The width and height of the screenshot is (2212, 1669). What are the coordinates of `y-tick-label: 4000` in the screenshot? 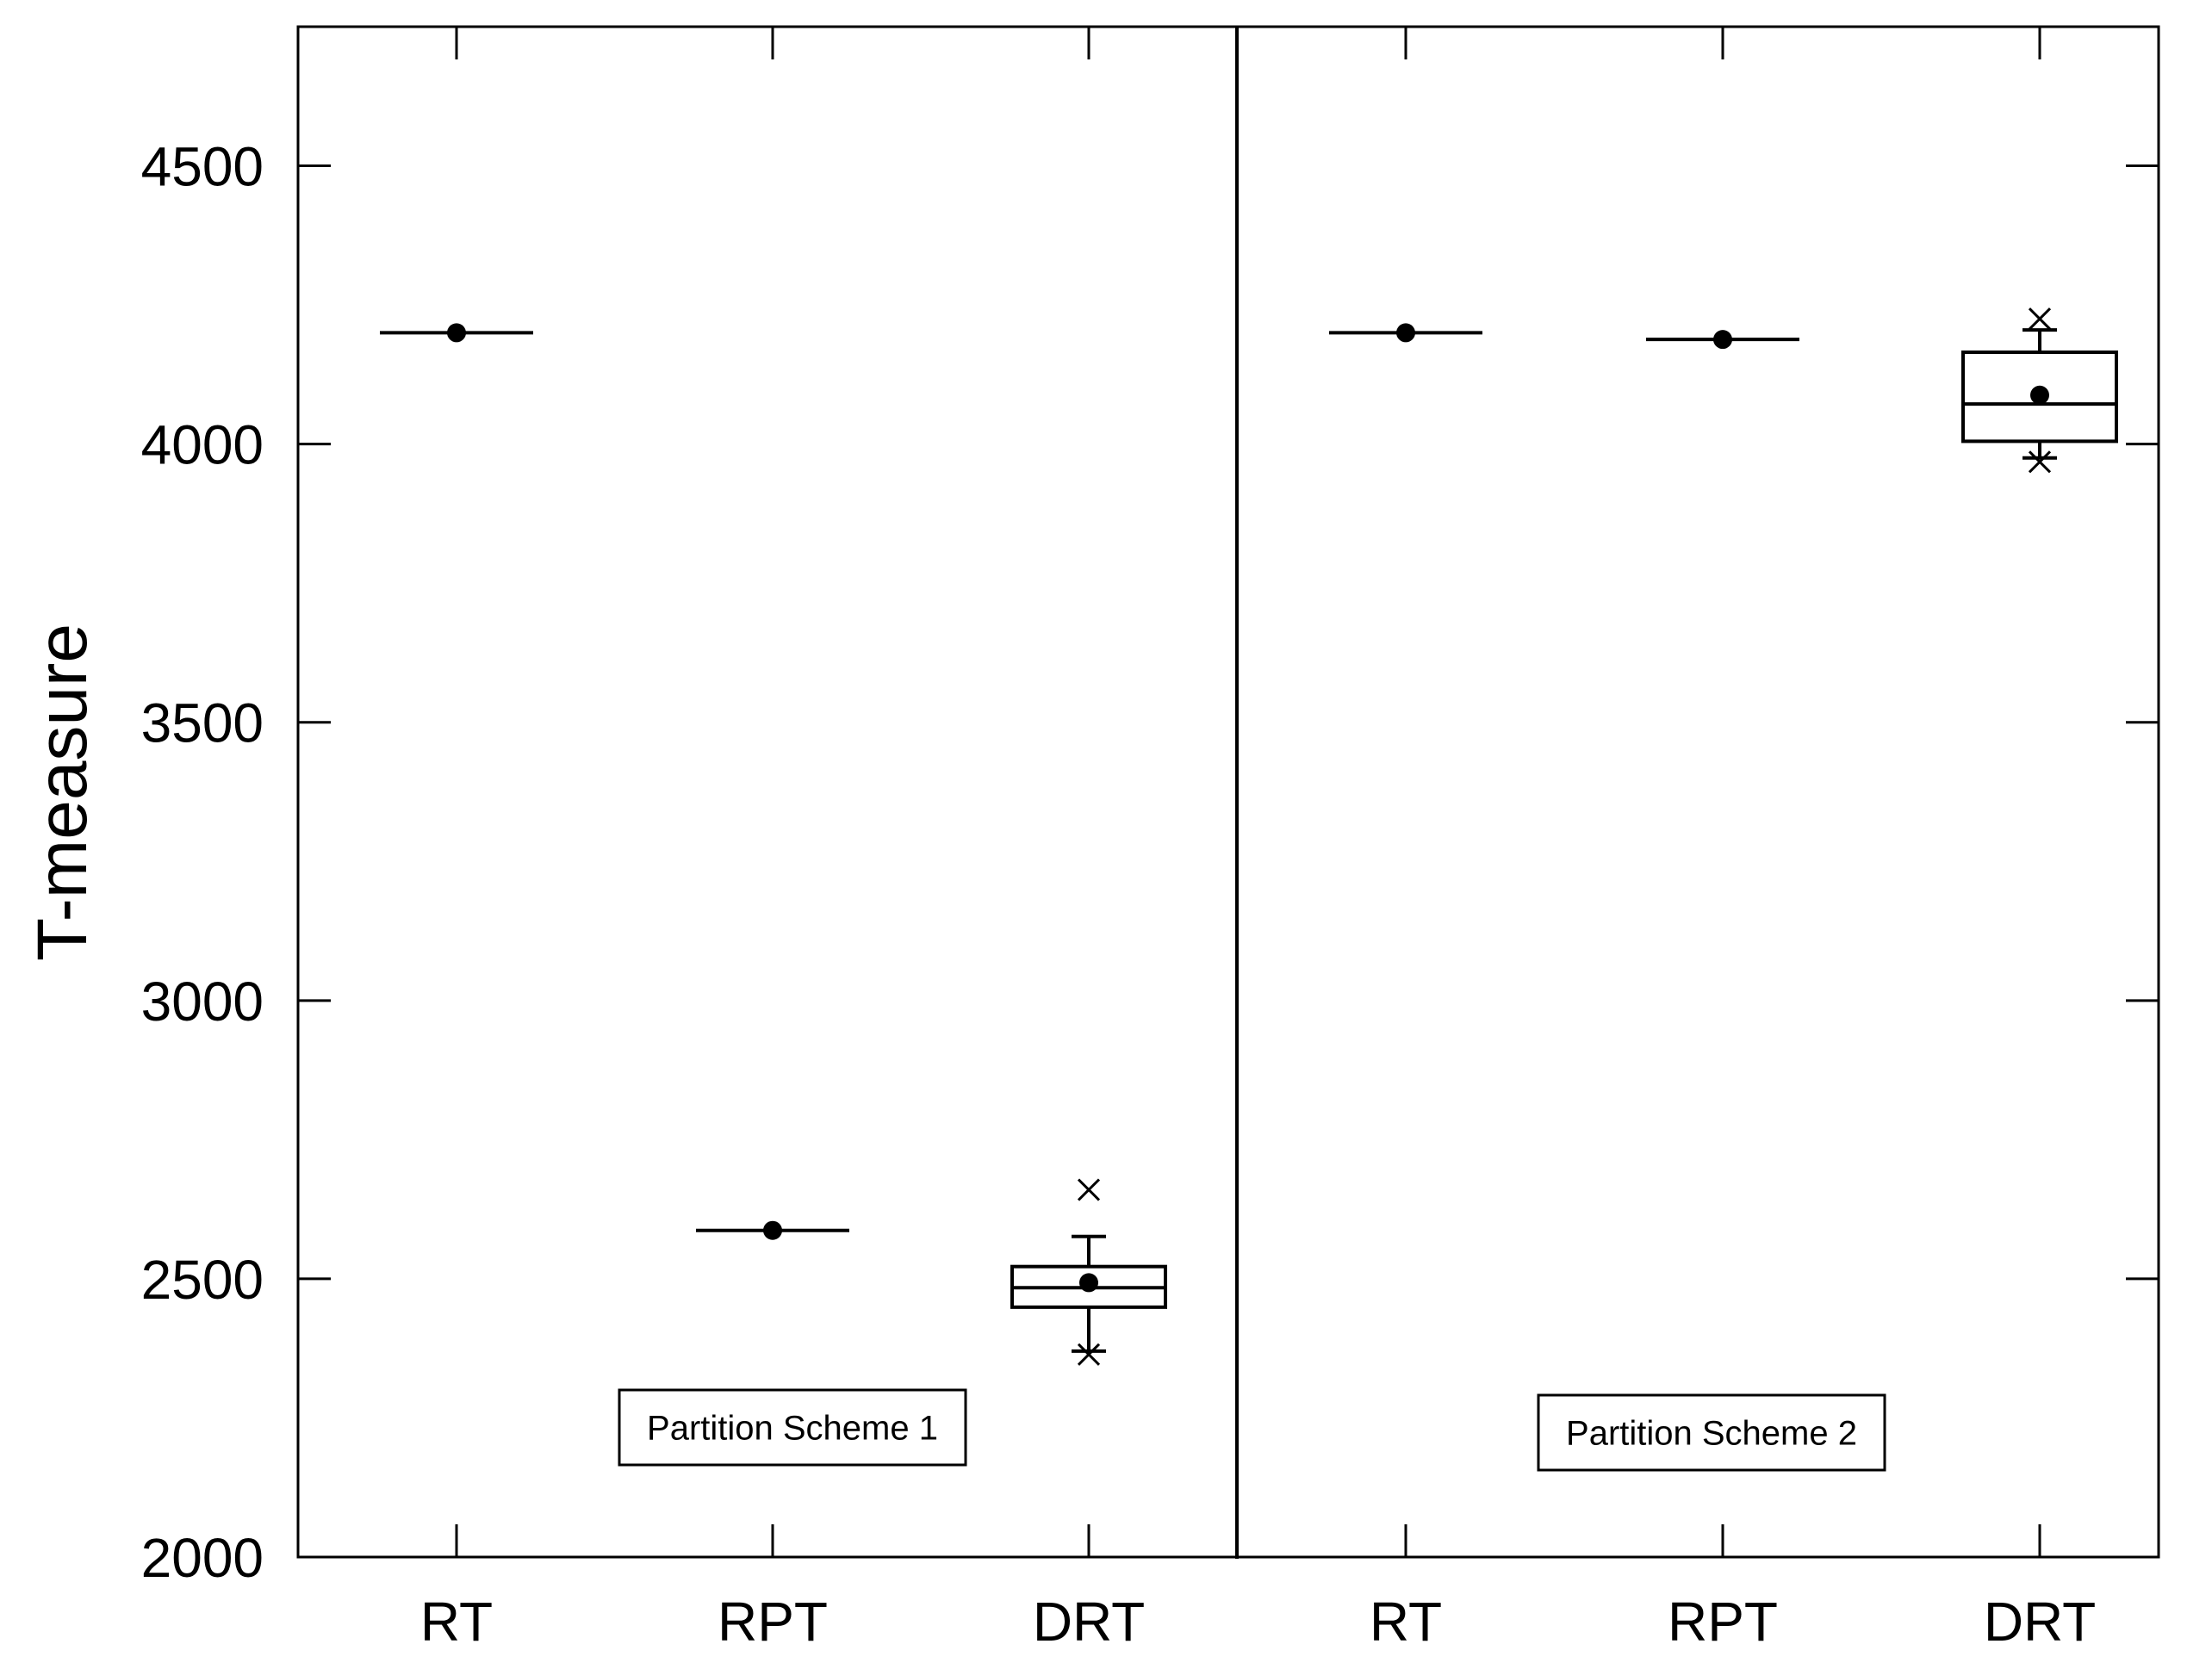 It's located at (202, 445).